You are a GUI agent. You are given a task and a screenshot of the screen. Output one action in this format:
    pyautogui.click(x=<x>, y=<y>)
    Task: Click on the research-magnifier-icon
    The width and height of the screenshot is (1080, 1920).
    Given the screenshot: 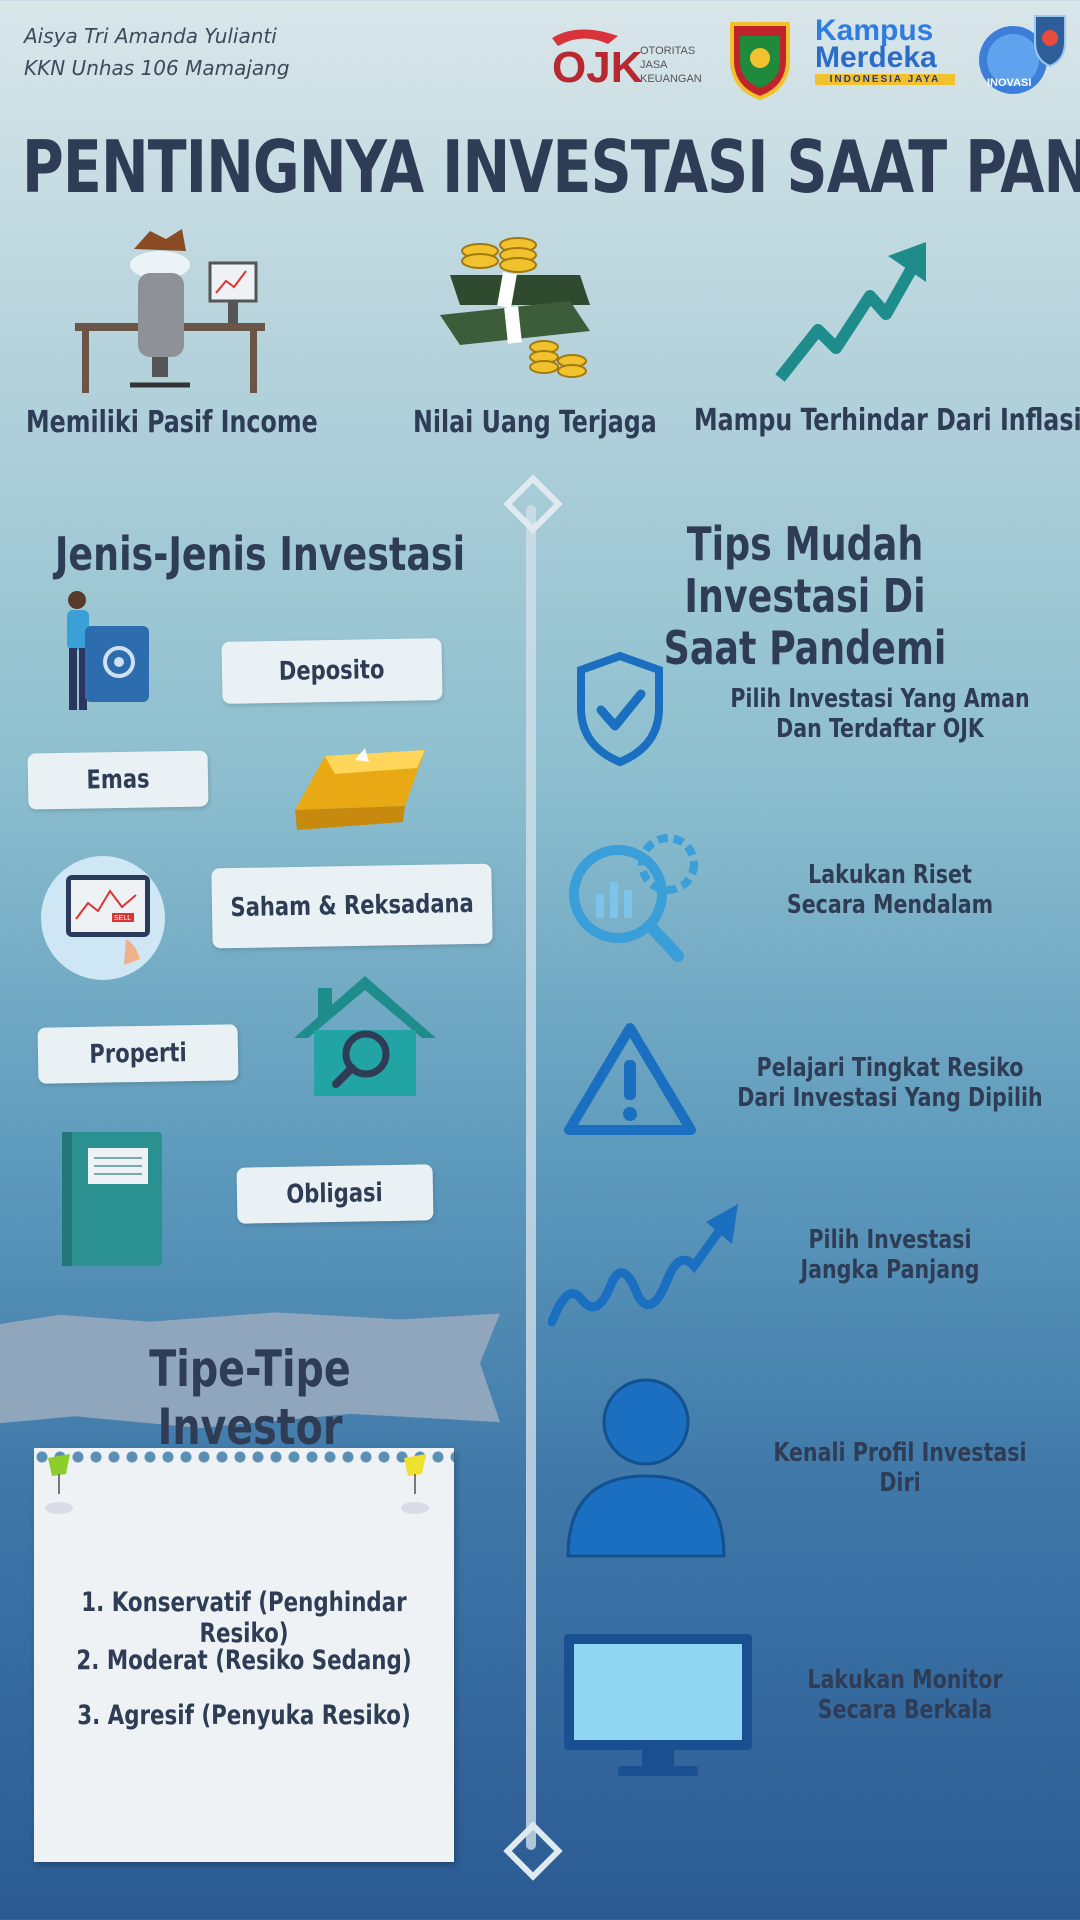 What is the action you would take?
    pyautogui.click(x=635, y=894)
    